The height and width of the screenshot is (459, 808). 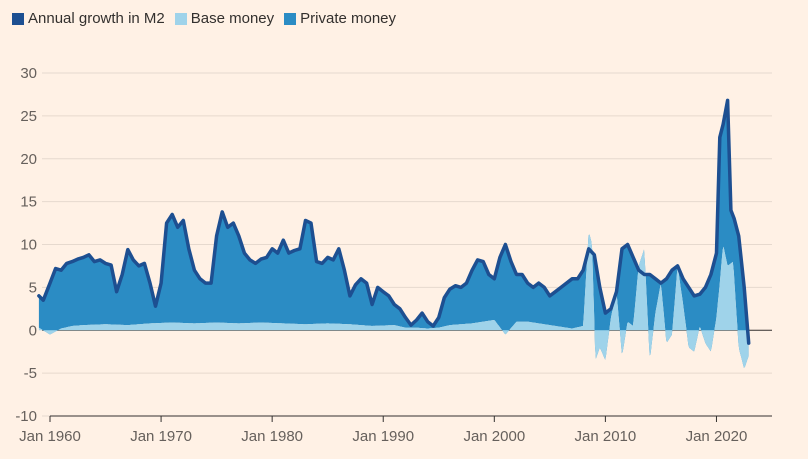 I want to click on y-tick-label: -10, so click(x=26, y=416).